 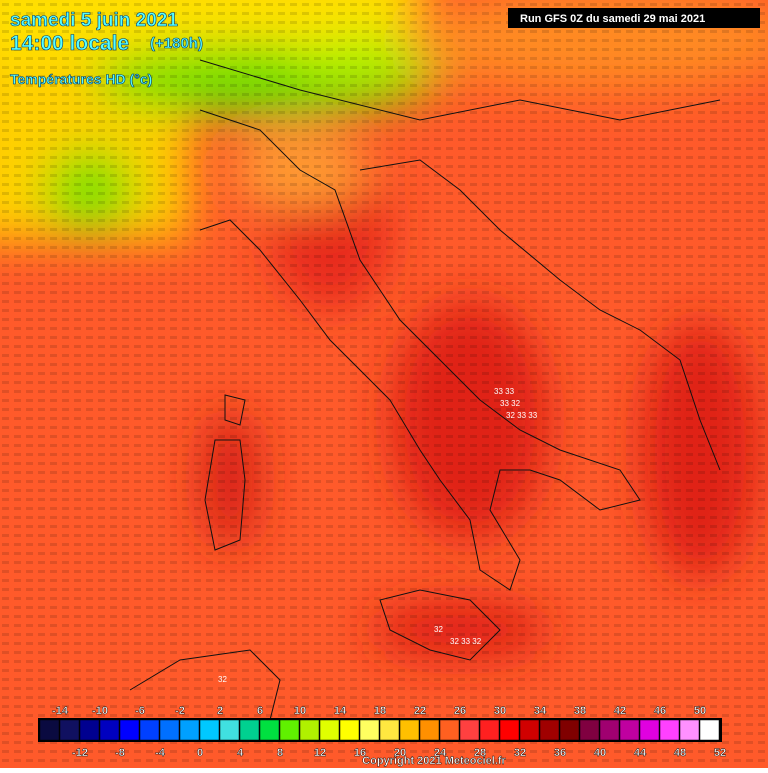 What do you see at coordinates (160, 753) in the screenshot?
I see `legend-label: -4` at bounding box center [160, 753].